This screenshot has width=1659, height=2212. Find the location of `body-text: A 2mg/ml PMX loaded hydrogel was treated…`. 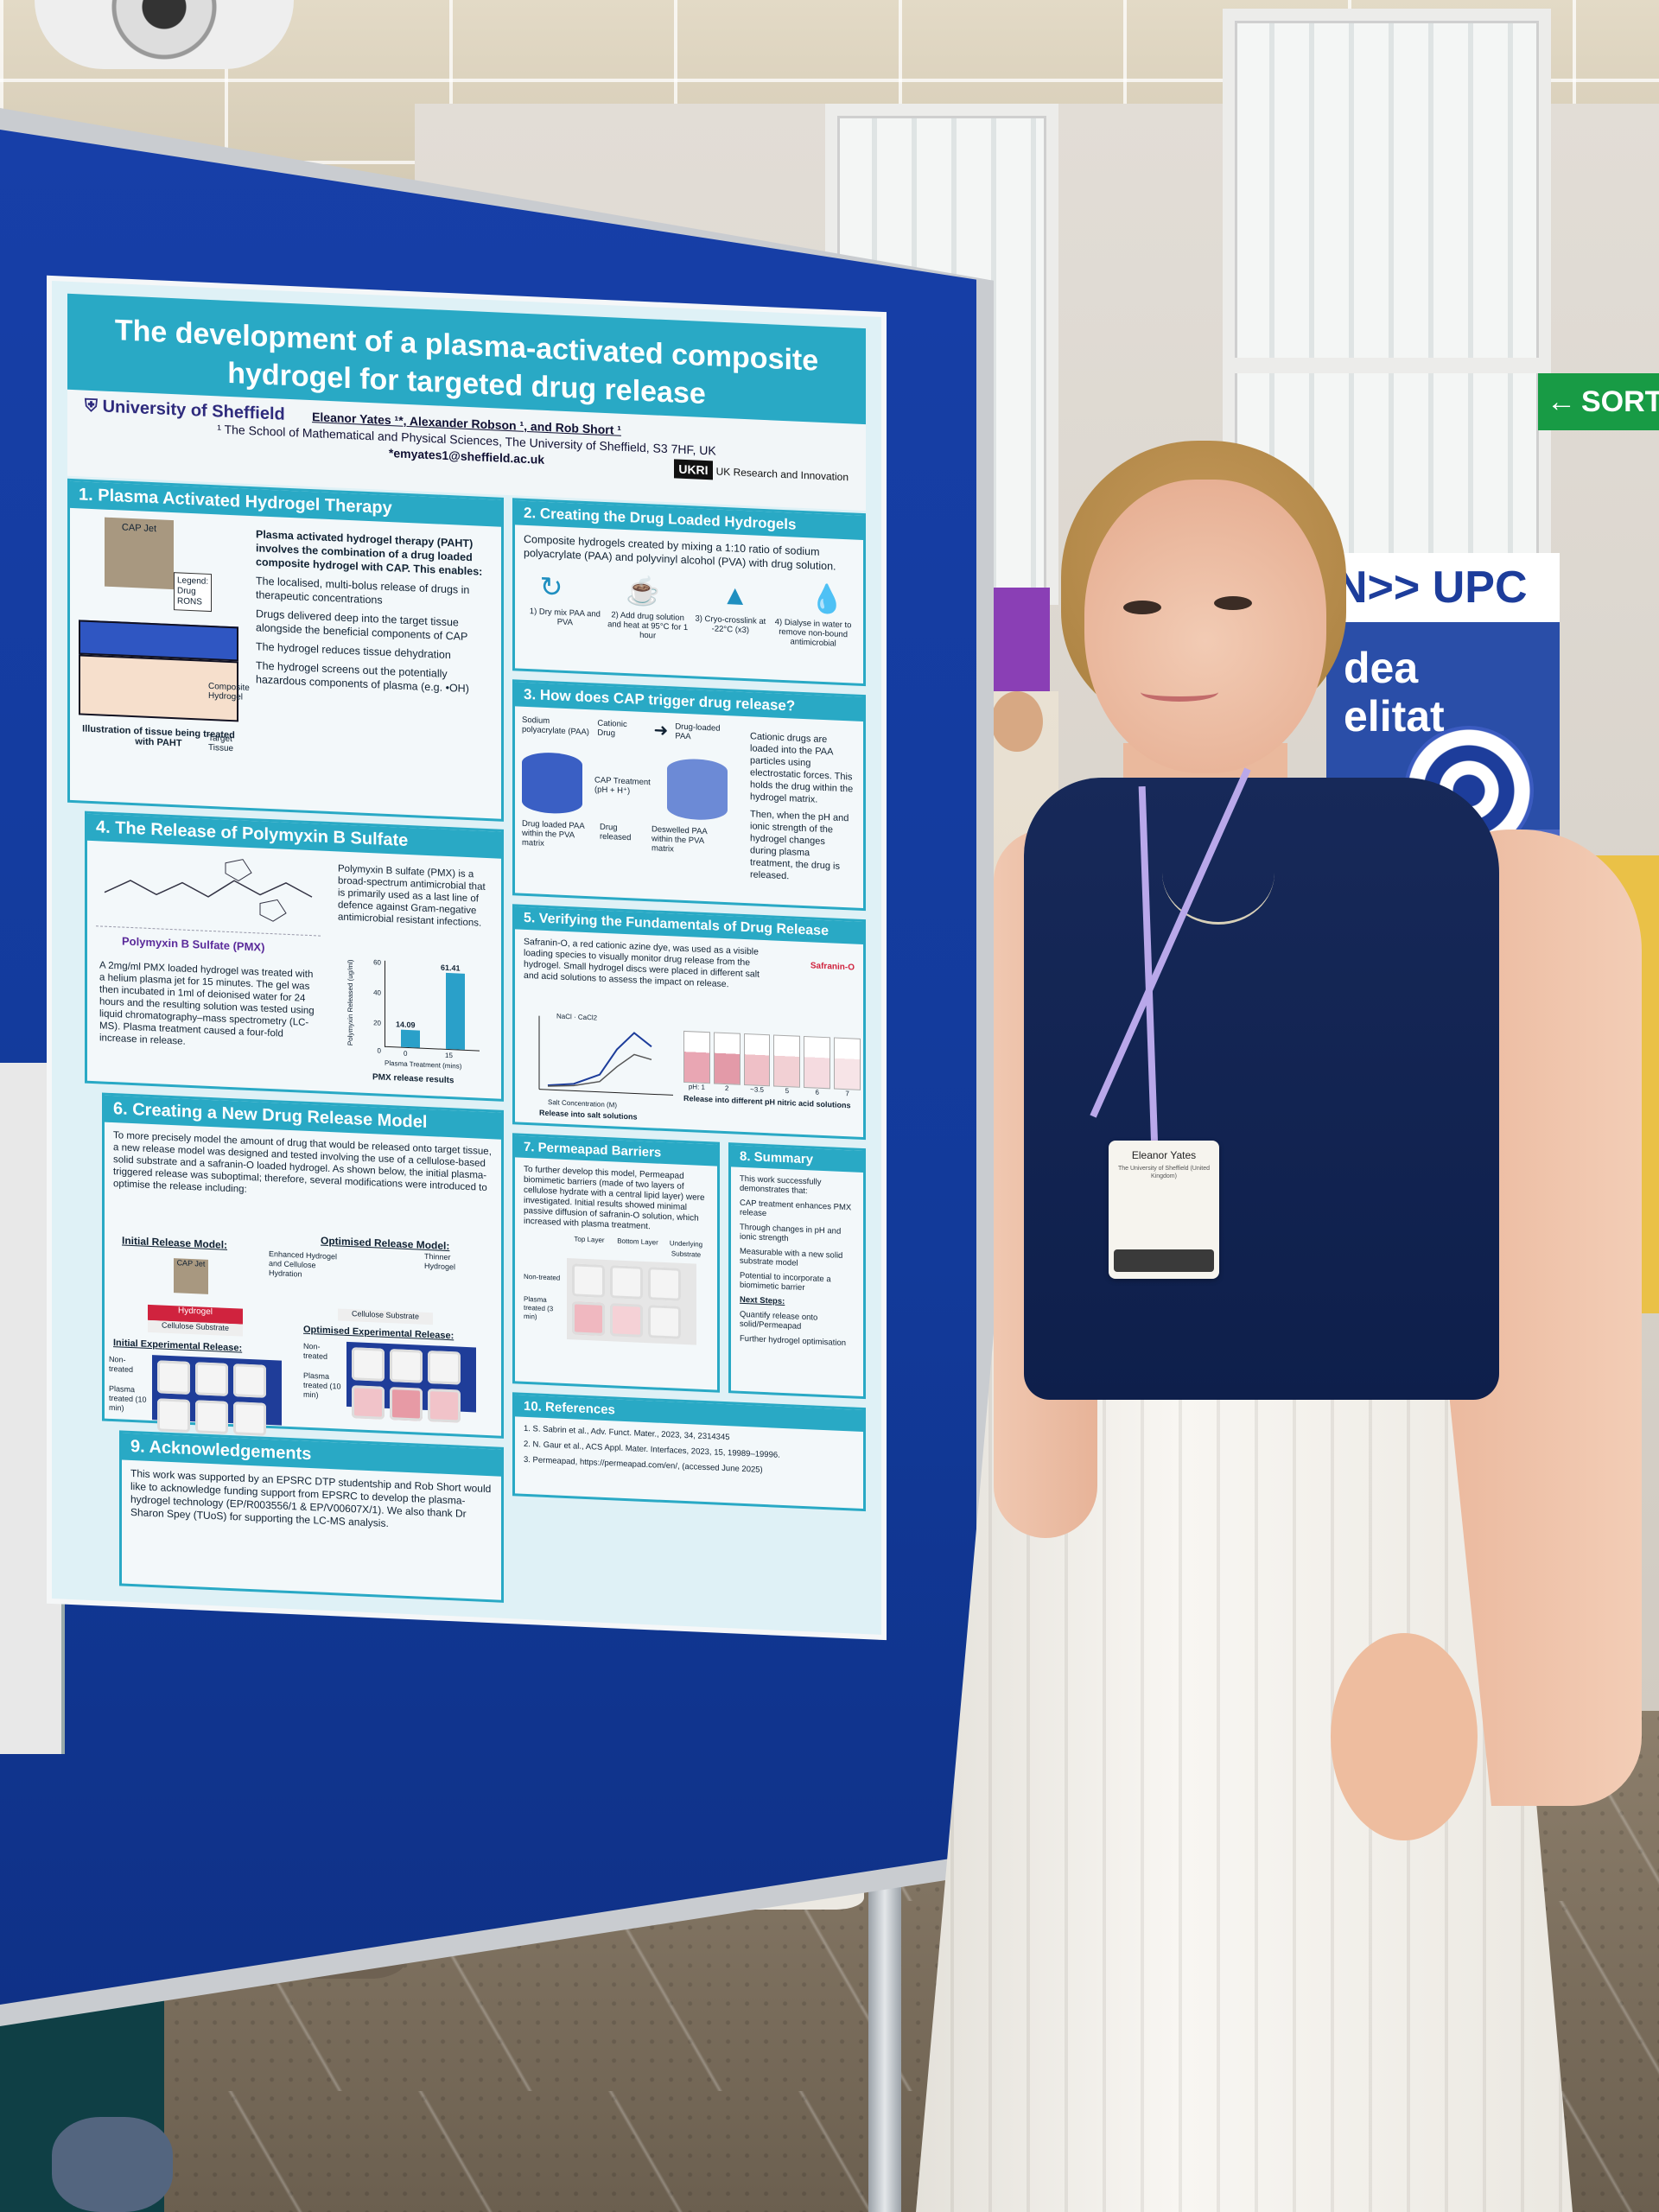

body-text: A 2mg/ml PMX loaded hydrogel was treated… is located at coordinates (207, 1003).